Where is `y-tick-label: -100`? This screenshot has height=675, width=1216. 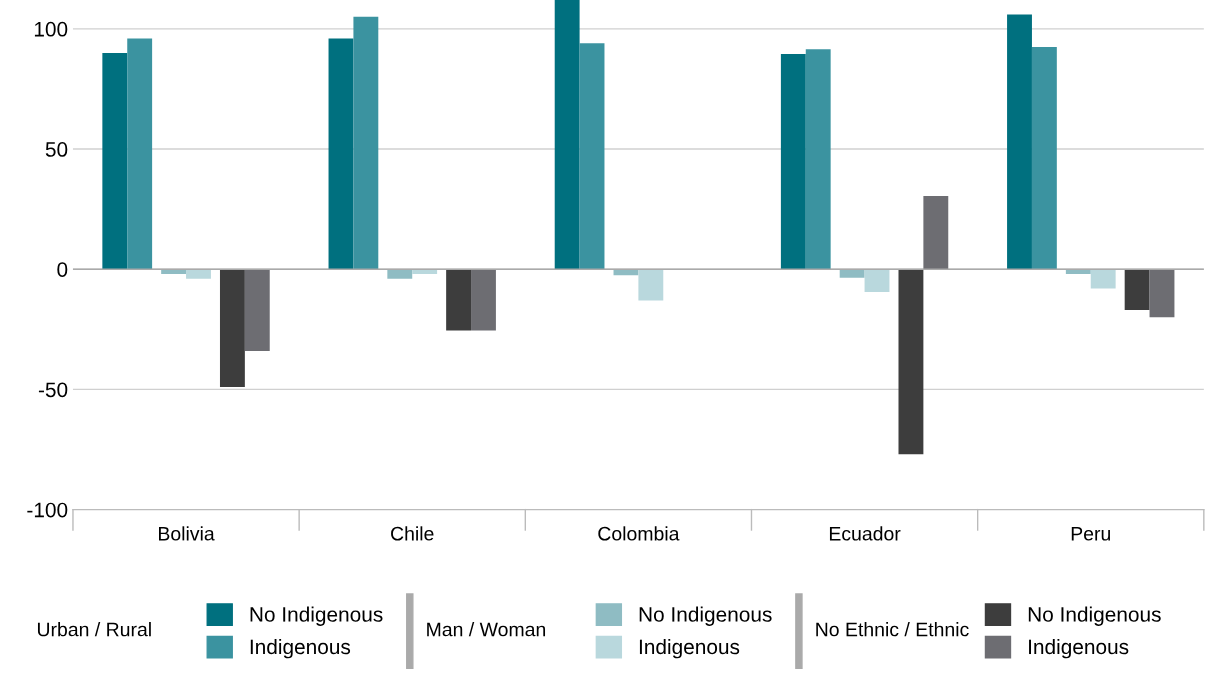 y-tick-label: -100 is located at coordinates (47, 510).